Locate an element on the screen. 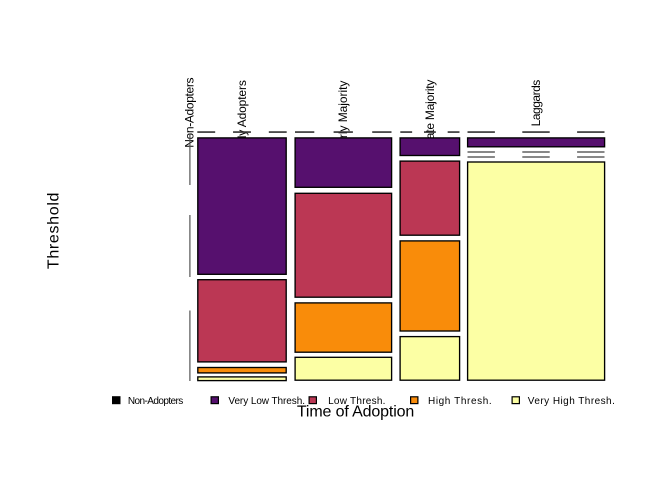 This screenshot has height=480, width=672. svg-text: Late Majority is located at coordinates (430, 113).